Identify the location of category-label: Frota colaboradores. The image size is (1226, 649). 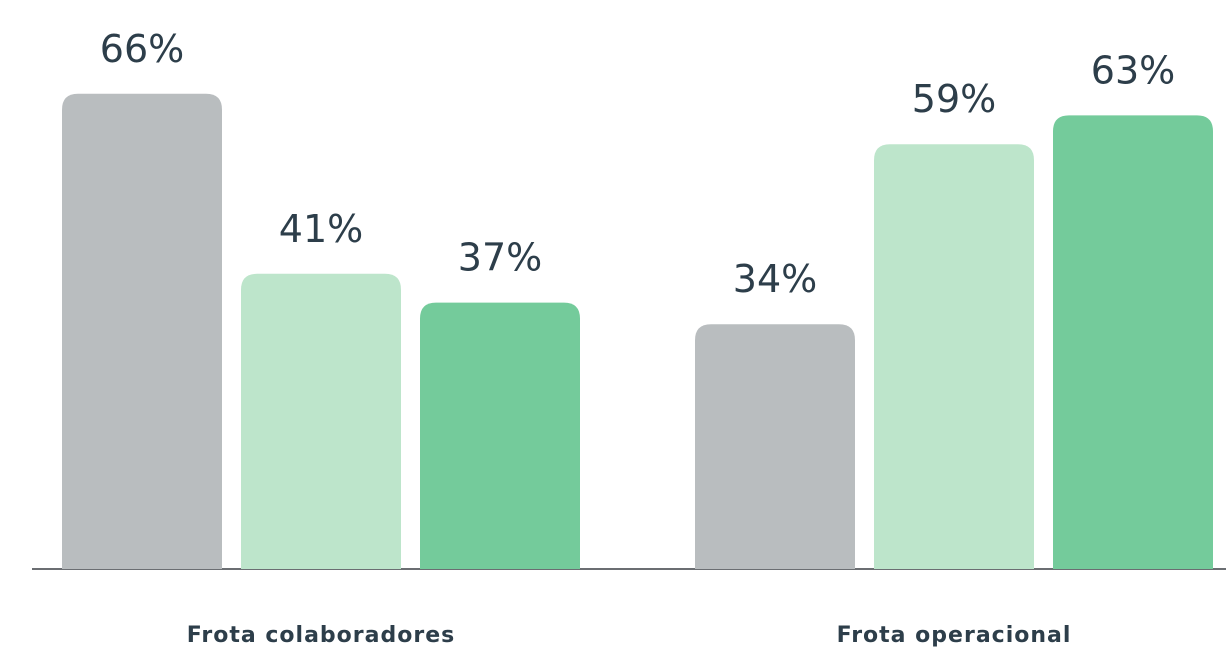
(321, 635).